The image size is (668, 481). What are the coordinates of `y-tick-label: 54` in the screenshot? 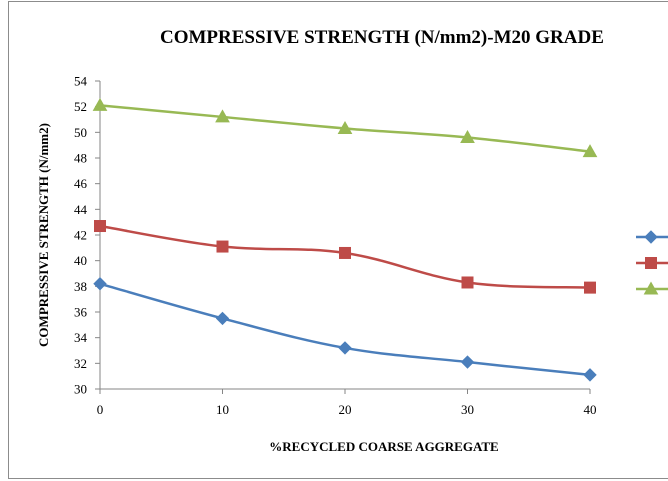 It's located at (81, 81).